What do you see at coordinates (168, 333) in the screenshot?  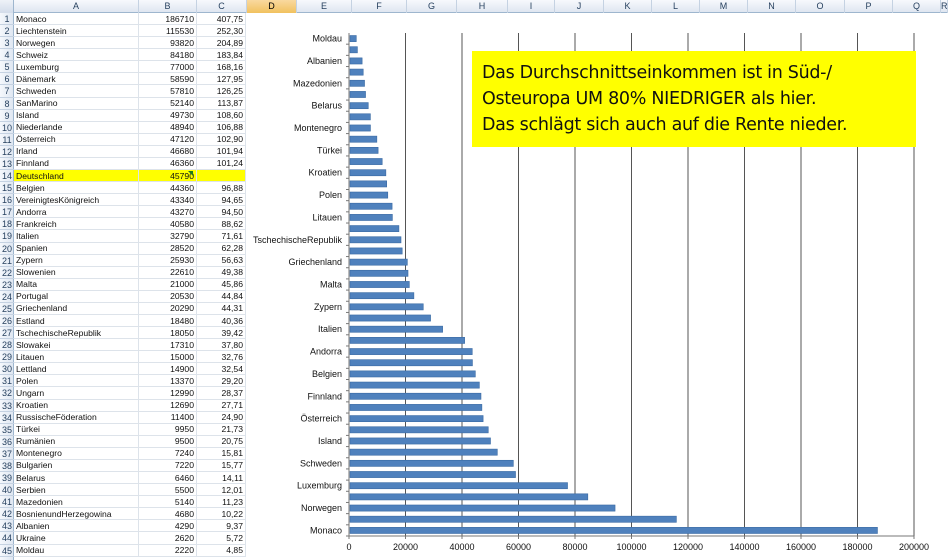 I see `cell-income: 18050` at bounding box center [168, 333].